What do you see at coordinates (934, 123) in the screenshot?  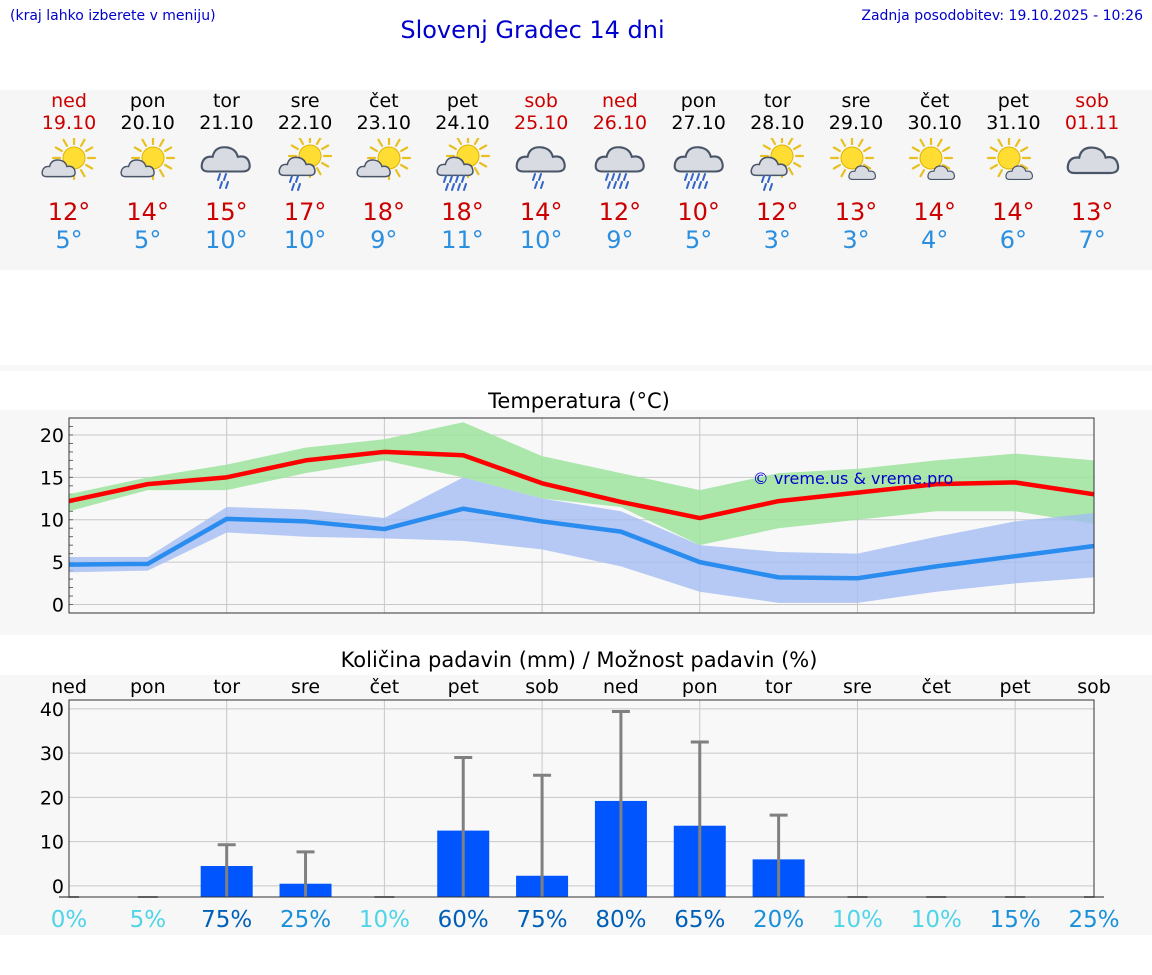 I see `day-date: 30.10` at bounding box center [934, 123].